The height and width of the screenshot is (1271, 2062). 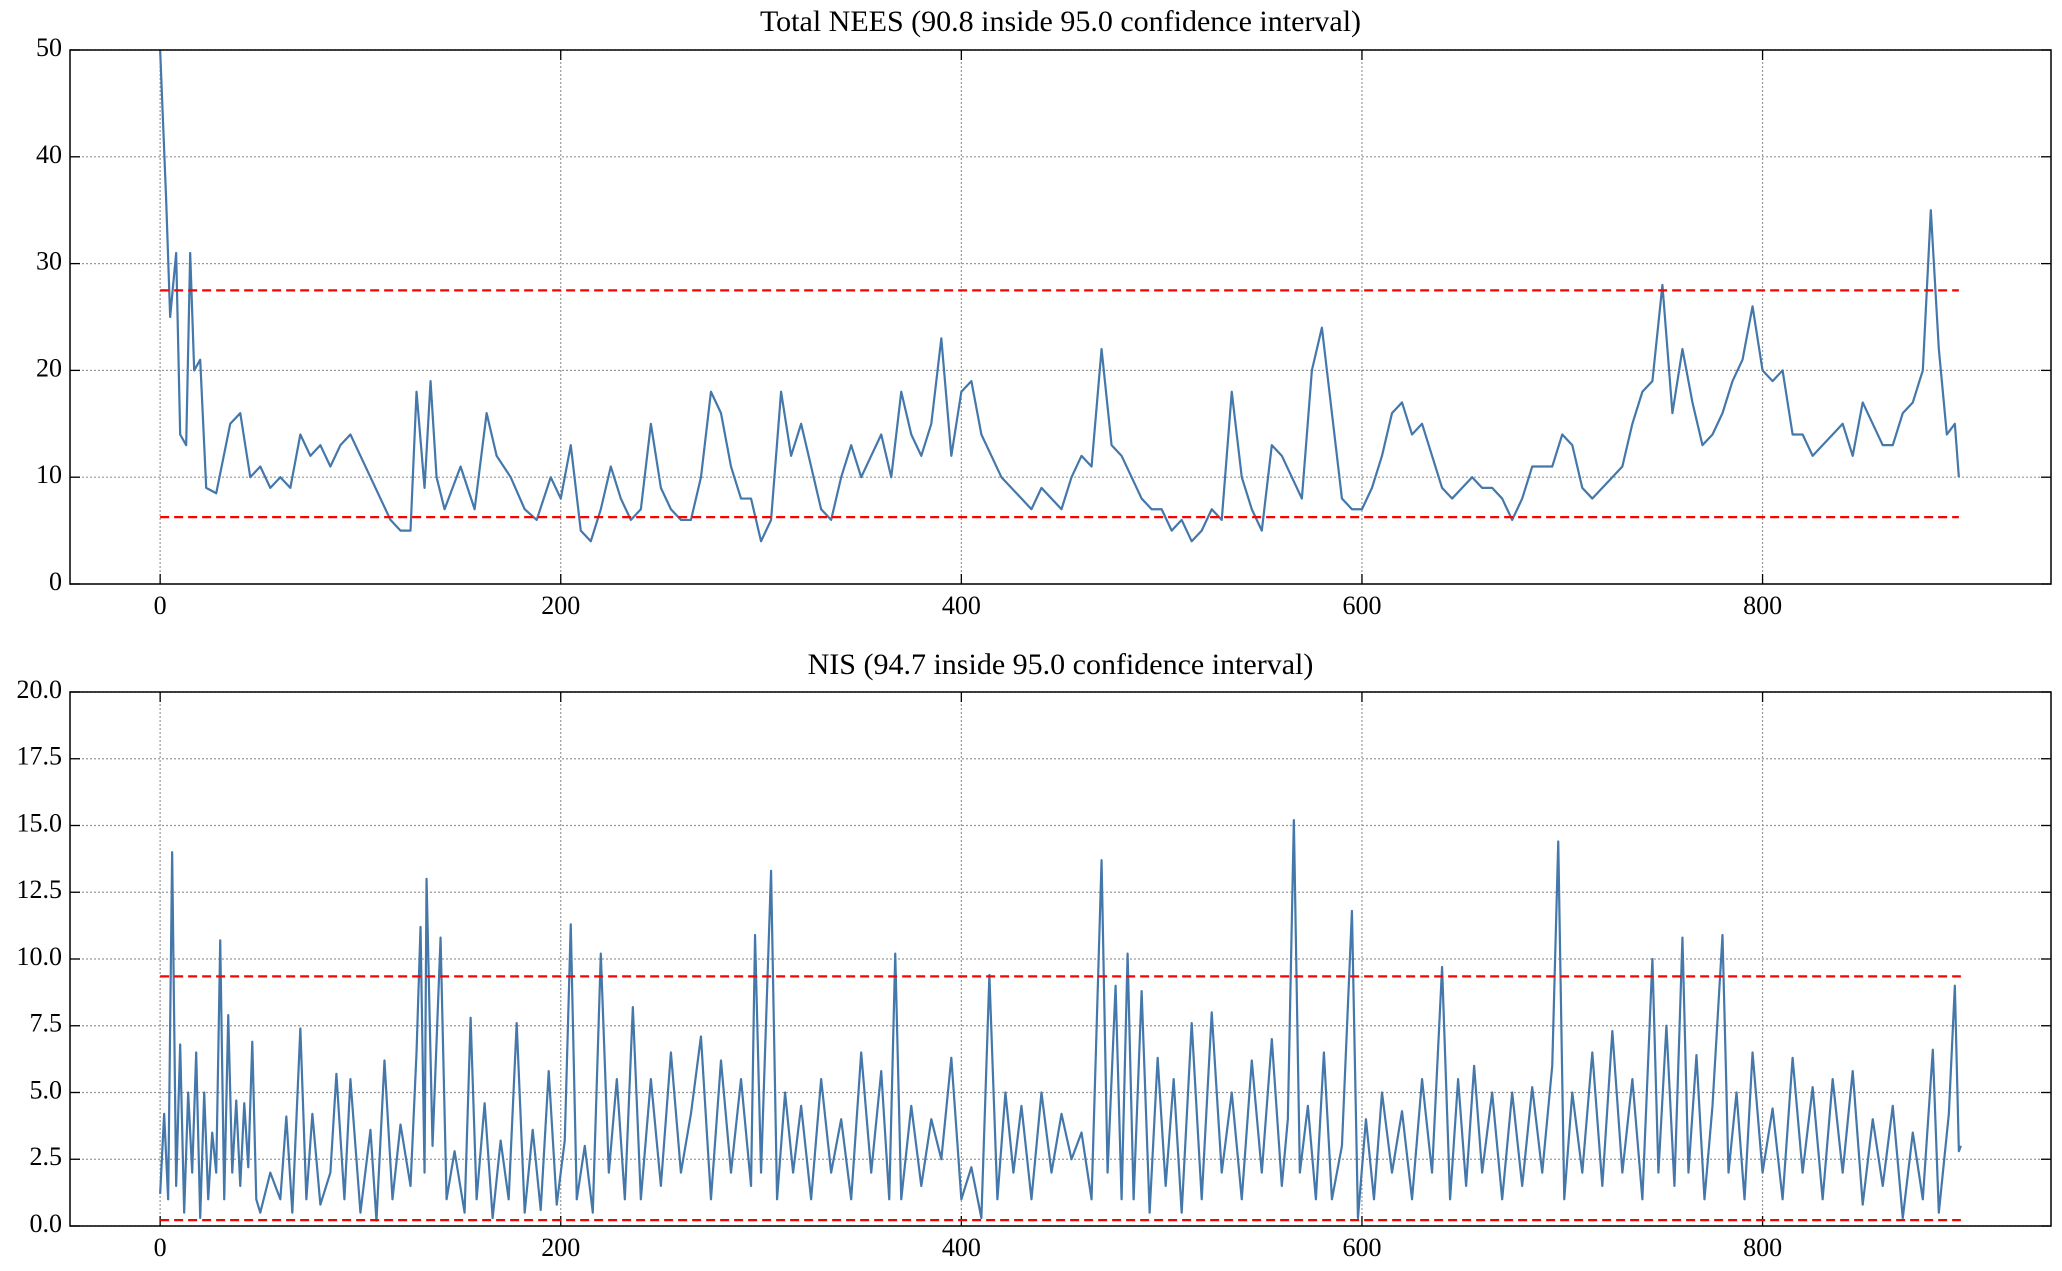 I want to click on y-tick-label: 2.5, so click(x=46, y=1156).